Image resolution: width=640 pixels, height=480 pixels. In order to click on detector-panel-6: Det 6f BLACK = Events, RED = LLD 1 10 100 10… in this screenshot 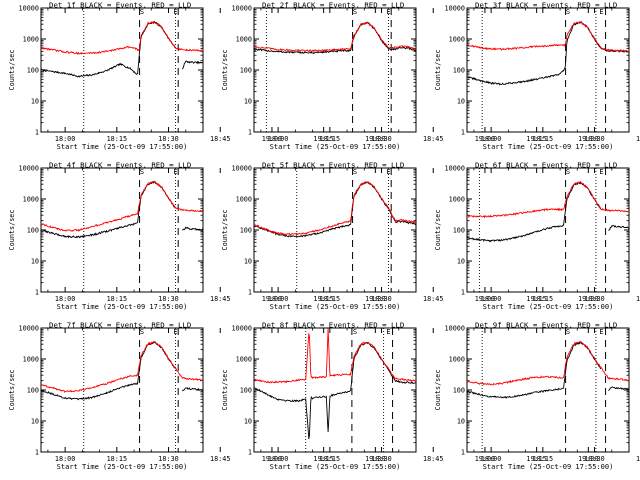, I will do `click(537, 236)`.